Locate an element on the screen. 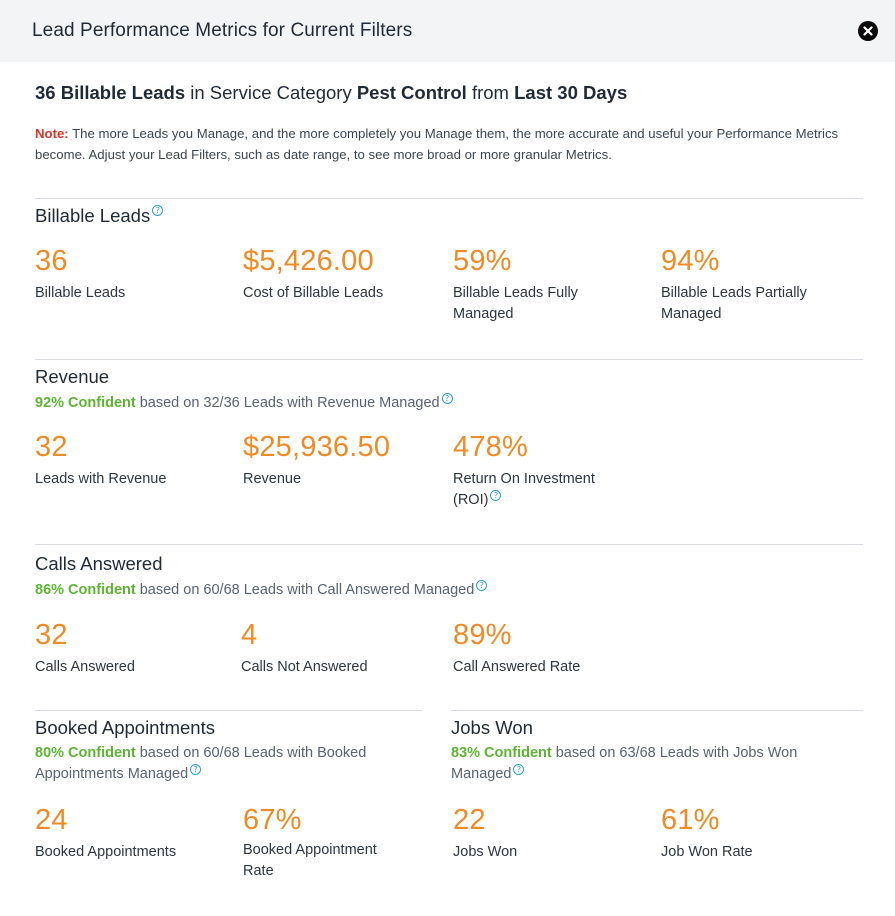  metric-calls-answered: 32 Calls Answered is located at coordinates (130, 648).